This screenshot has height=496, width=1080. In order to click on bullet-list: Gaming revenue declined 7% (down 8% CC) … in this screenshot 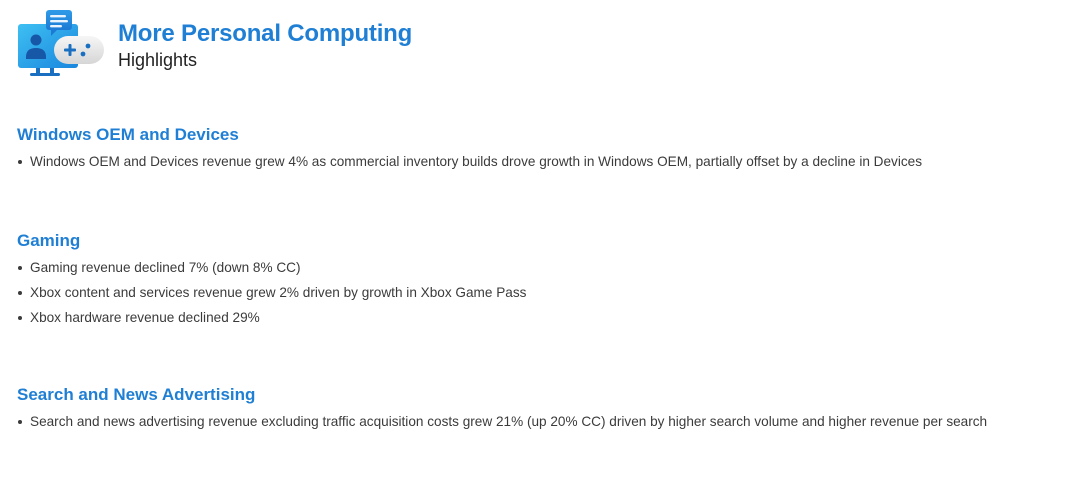, I will do `click(271, 292)`.